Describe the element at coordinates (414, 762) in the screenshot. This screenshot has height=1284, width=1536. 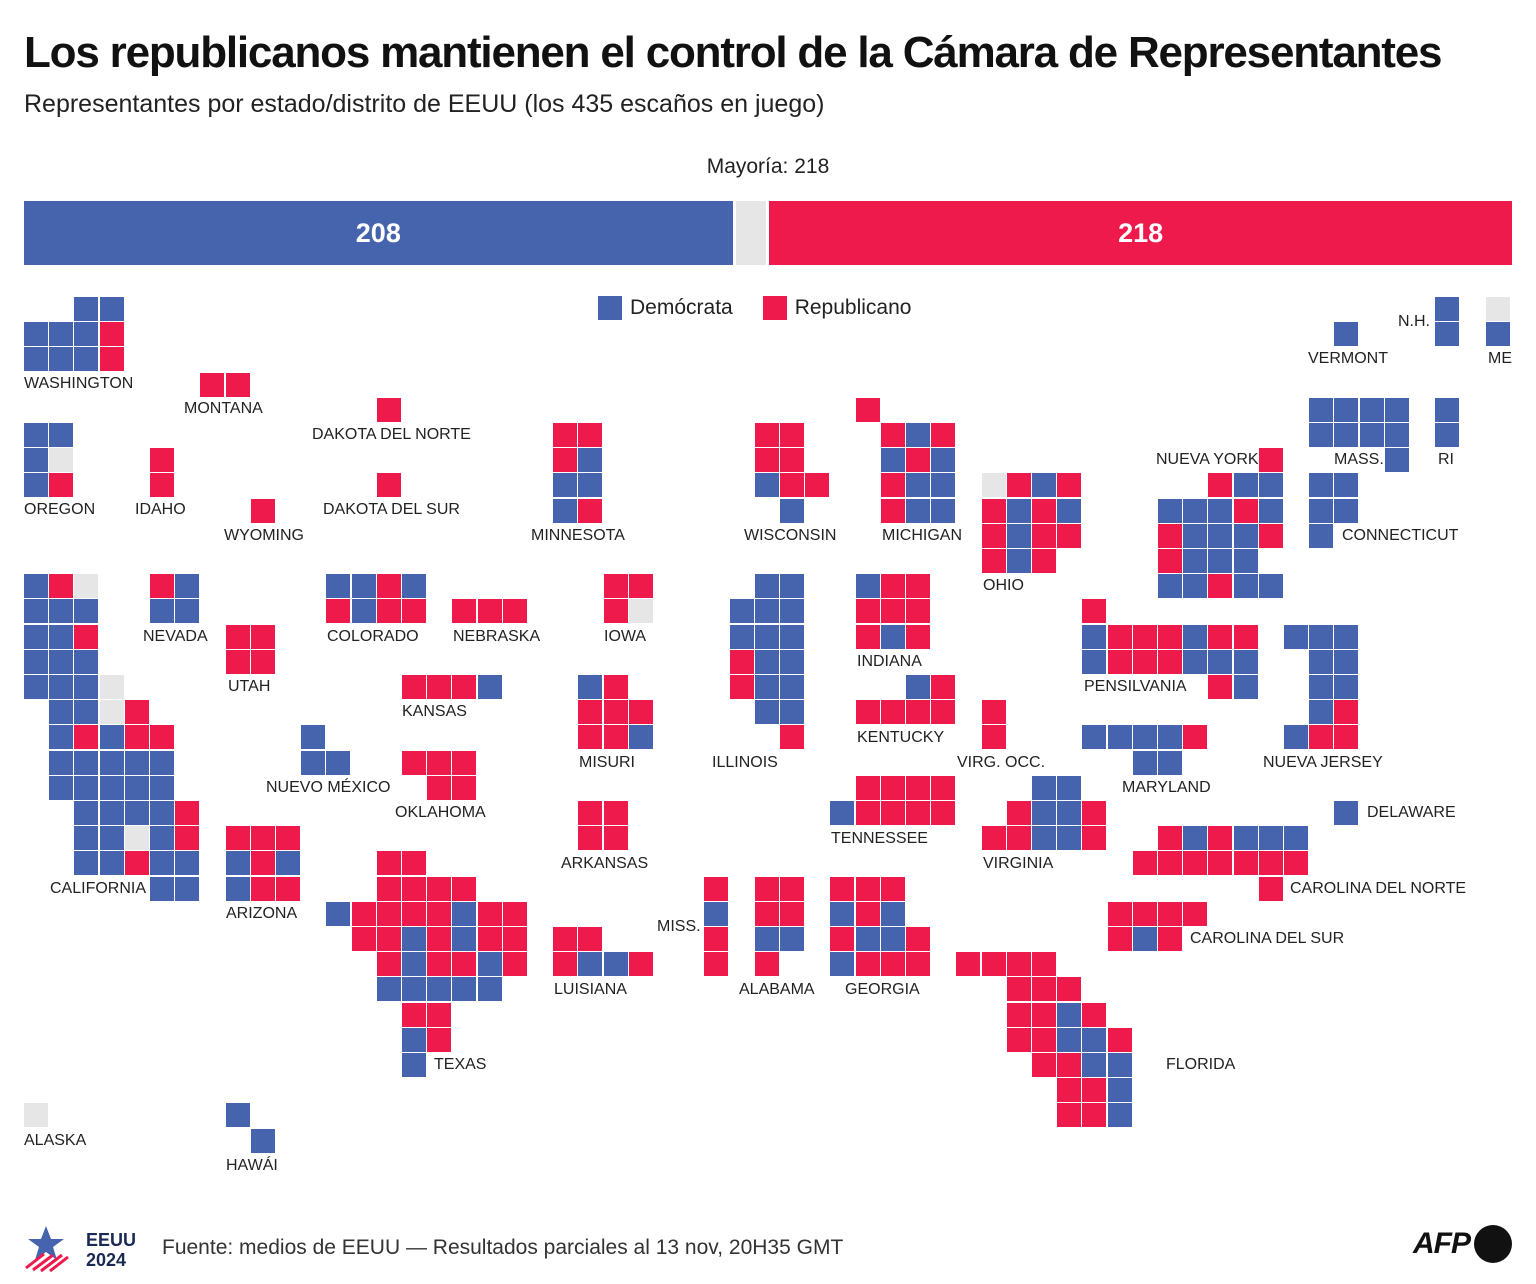
I see `seat-cell-oklahoma` at that location.